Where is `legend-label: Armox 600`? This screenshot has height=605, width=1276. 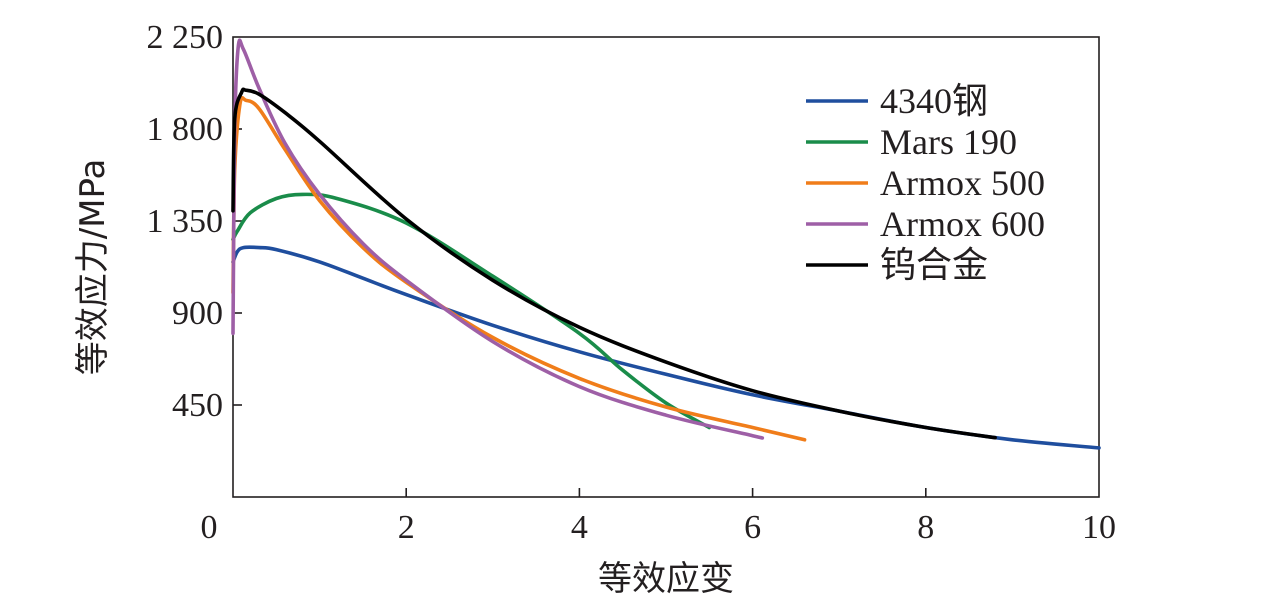
legend-label: Armox 600 is located at coordinates (962, 224).